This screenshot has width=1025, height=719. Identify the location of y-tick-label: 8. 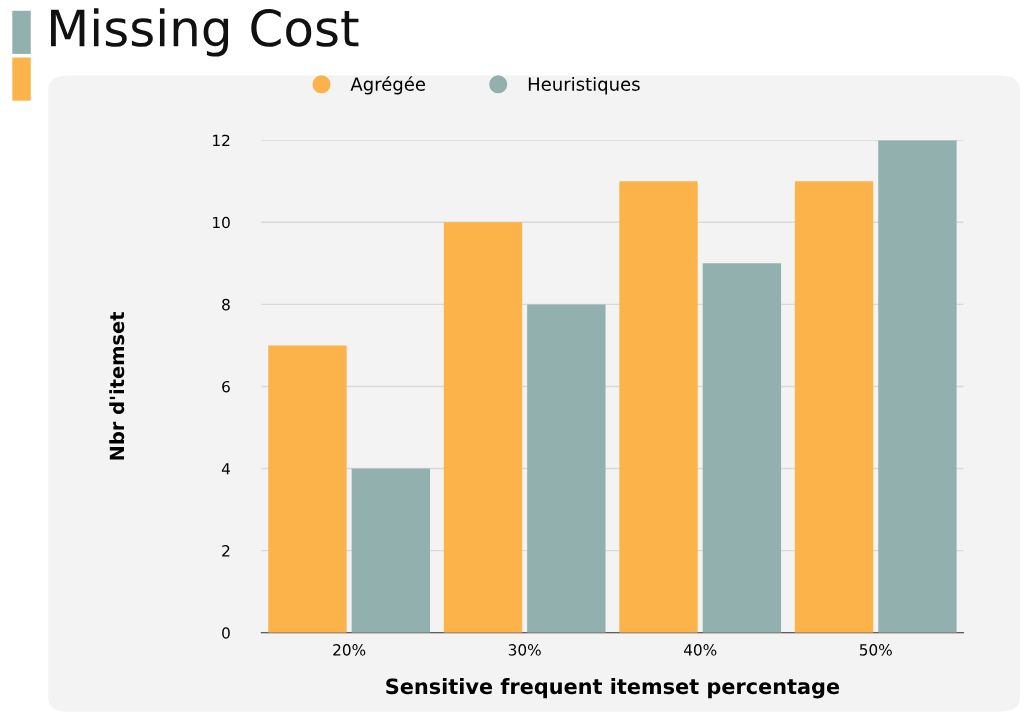
(226, 304).